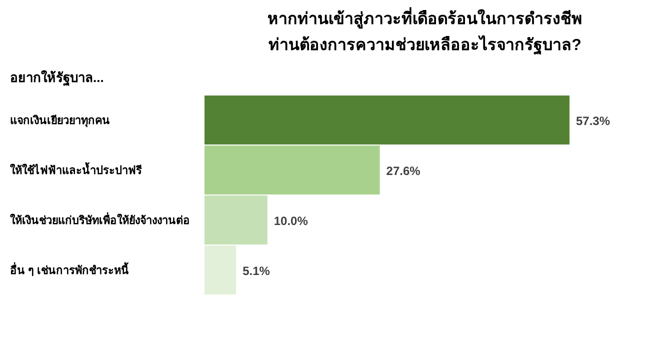  Describe the element at coordinates (70, 269) in the screenshot. I see `y-tick-label: อื่น ๆ เช่นการพักชำระหนี้` at that location.